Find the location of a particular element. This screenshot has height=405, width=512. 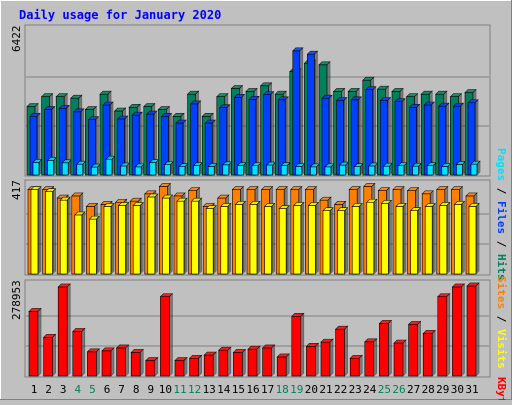

kbytes-bar-day-5-front is located at coordinates (92, 364).